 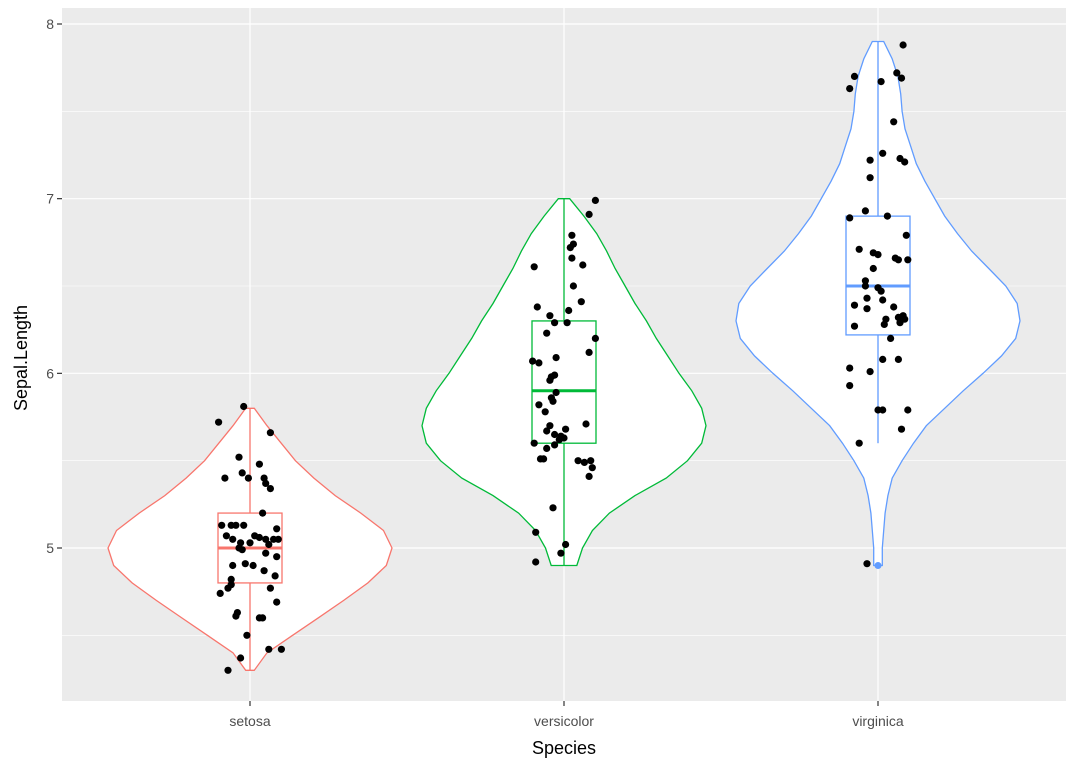 What do you see at coordinates (21, 358) in the screenshot?
I see `y-axis-title: Sepal.Length` at bounding box center [21, 358].